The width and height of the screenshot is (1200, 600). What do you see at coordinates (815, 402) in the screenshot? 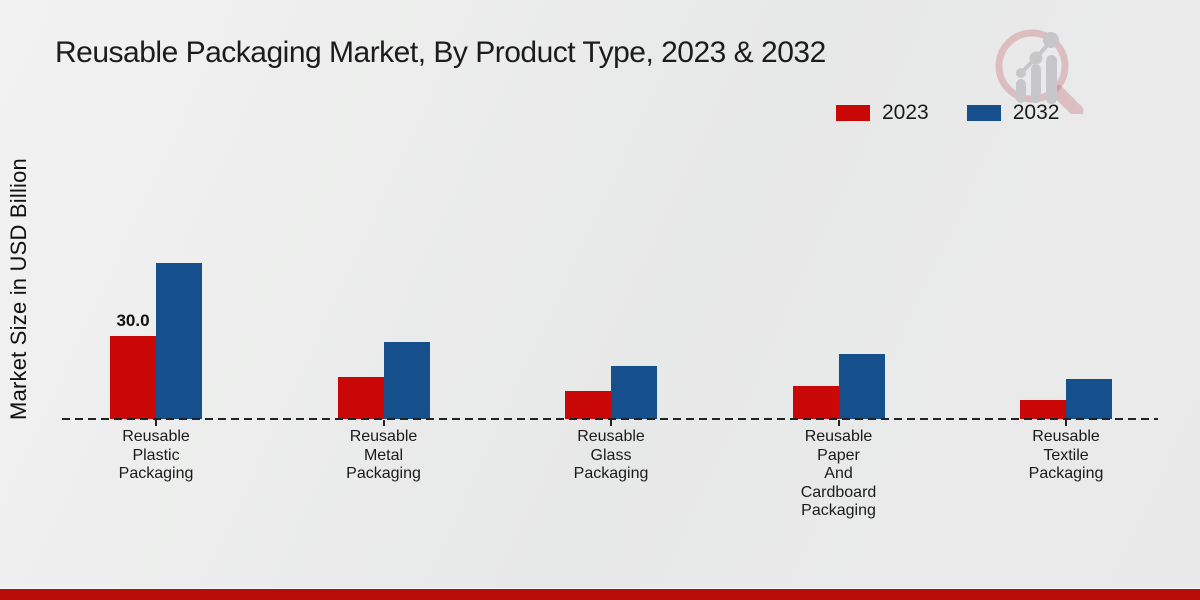
I see `bar-2023-reusable-paper-and-cardboard-packaging` at bounding box center [815, 402].